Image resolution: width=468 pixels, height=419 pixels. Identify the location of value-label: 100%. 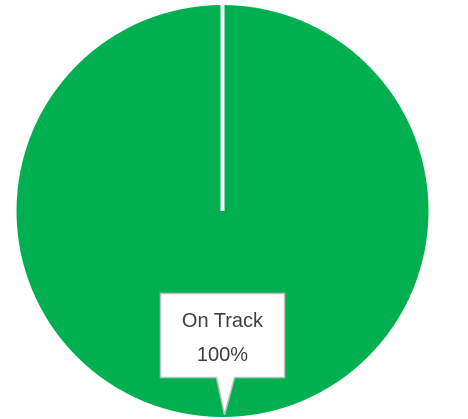
(222, 355).